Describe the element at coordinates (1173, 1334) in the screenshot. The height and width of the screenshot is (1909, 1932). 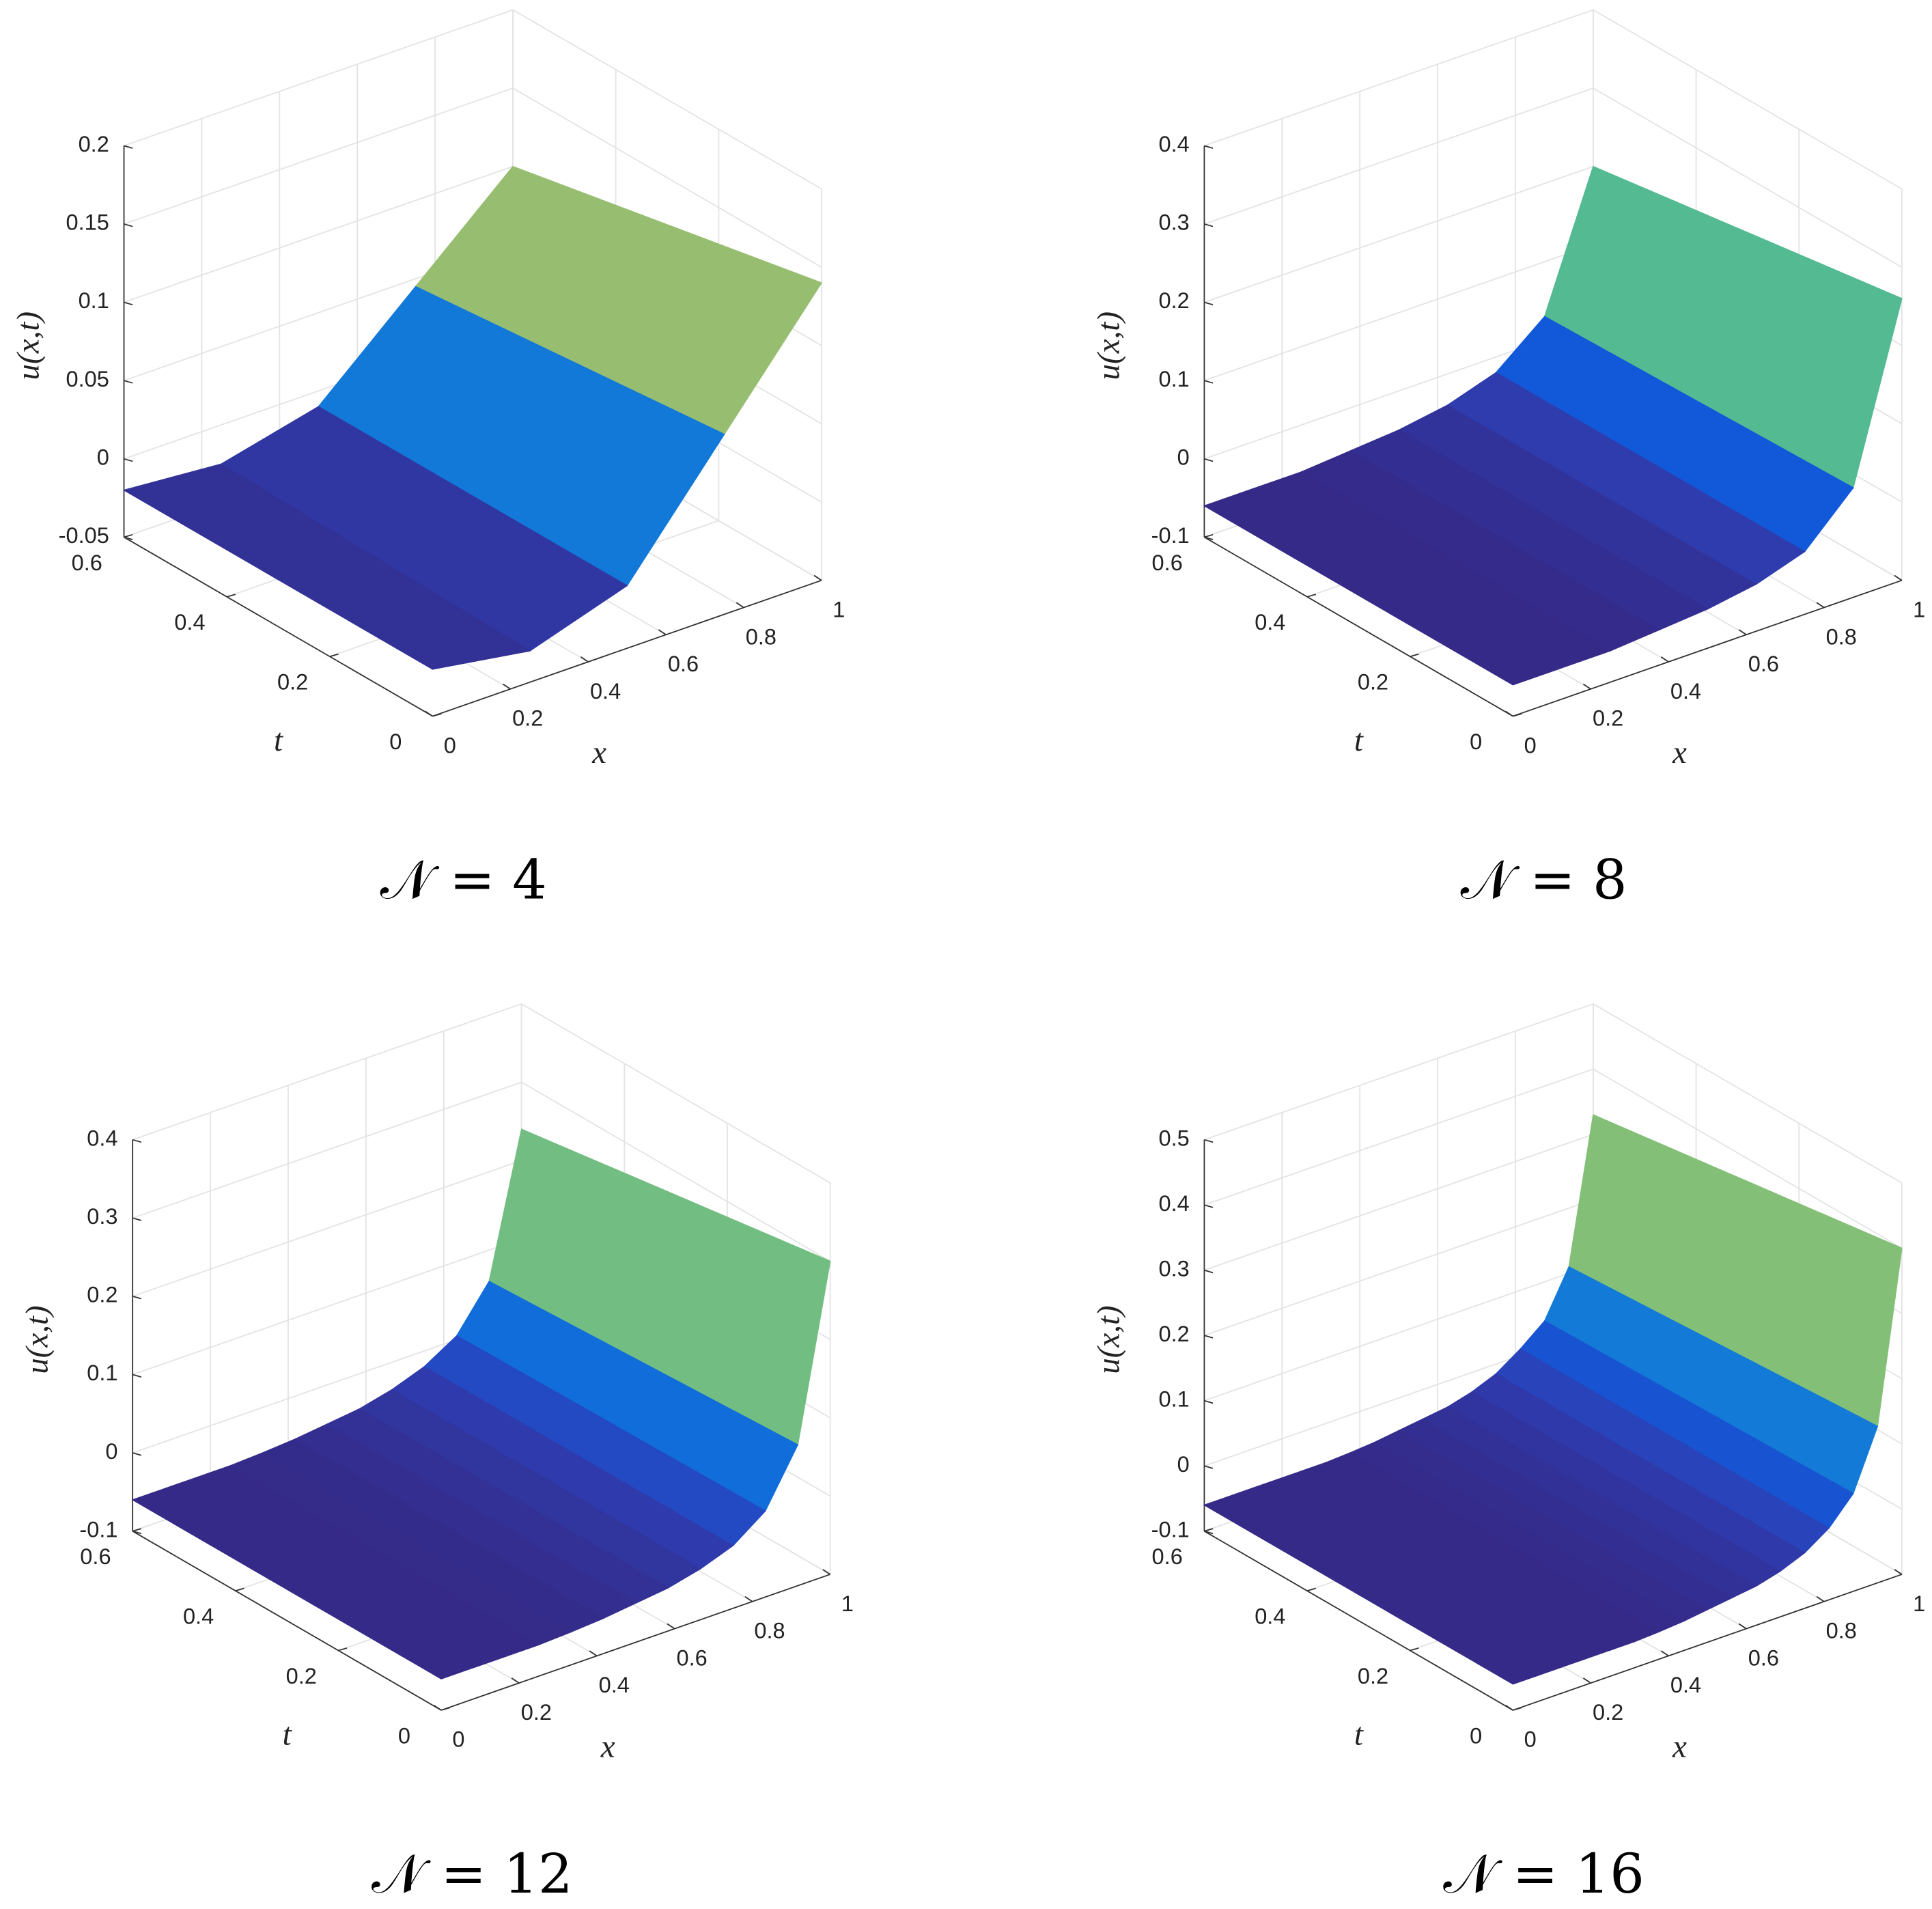
I see `z-tick-label: 0.2` at that location.